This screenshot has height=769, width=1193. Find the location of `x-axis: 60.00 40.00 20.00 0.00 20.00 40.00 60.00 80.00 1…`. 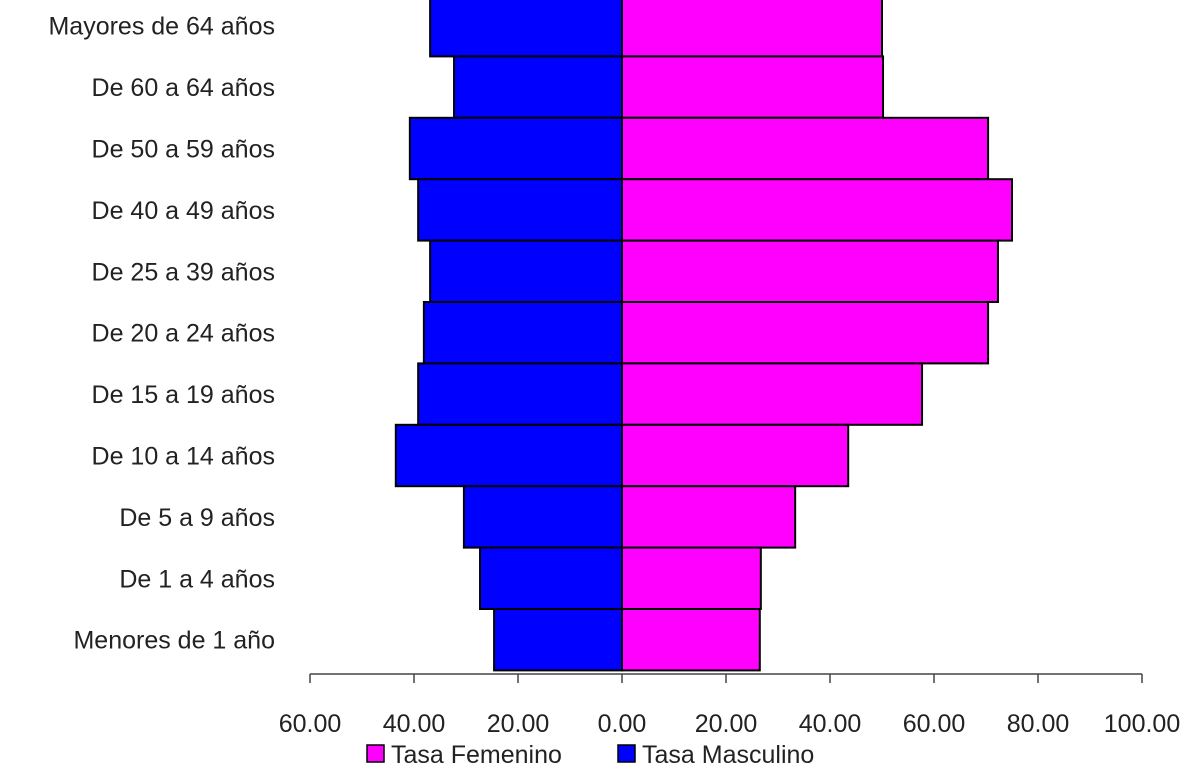

x-axis: 60.00 40.00 20.00 0.00 20.00 40.00 60.00 80.00 1… is located at coordinates (729, 705).